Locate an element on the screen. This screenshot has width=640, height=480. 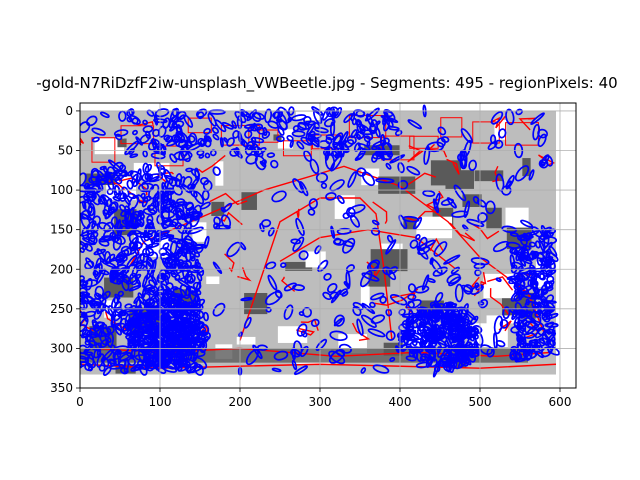
x-tick-label: 500 is located at coordinates (480, 402).